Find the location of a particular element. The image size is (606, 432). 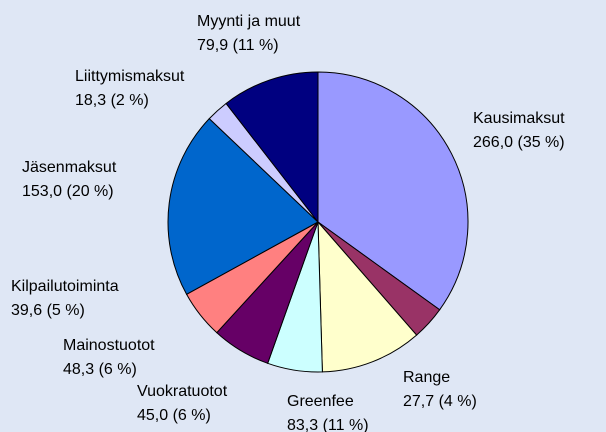

slice-label: Mainostuotot is located at coordinates (109, 345).